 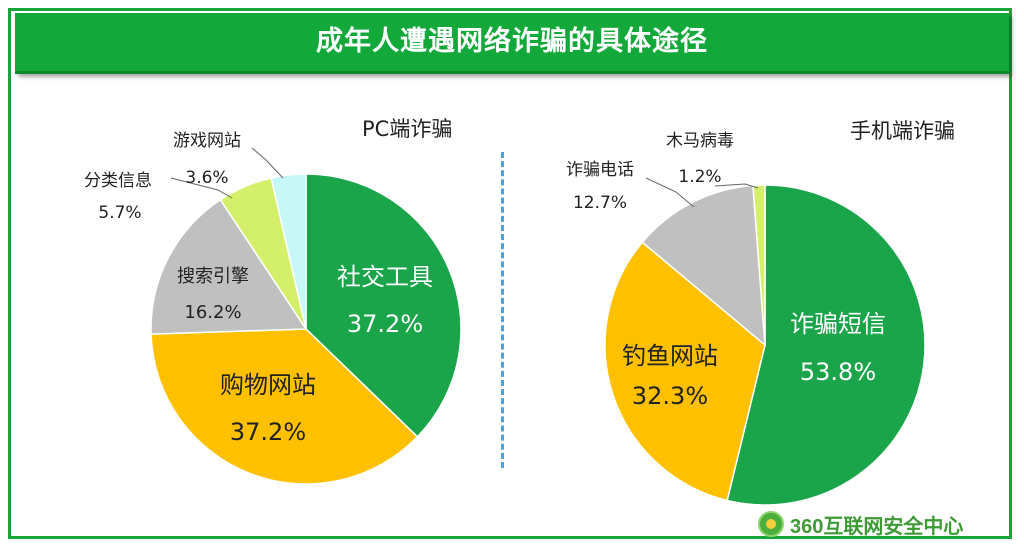 What do you see at coordinates (700, 141) in the screenshot?
I see `slice-label: 木马病毒` at bounding box center [700, 141].